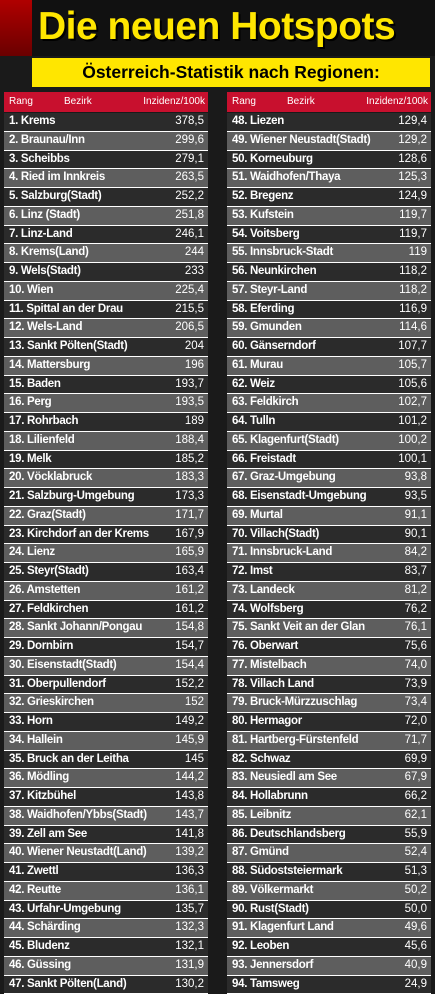  Describe the element at coordinates (416, 553) in the screenshot. I see `row-inzidenz: 84,2` at that location.